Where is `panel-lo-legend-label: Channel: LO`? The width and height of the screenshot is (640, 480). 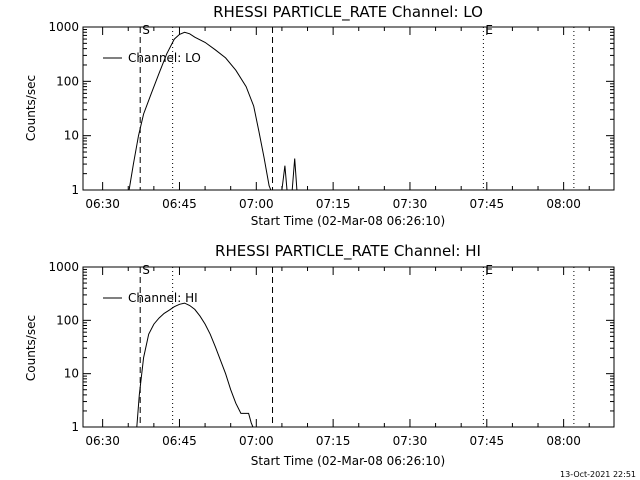 panel-lo-legend-label: Channel: LO is located at coordinates (164, 58).